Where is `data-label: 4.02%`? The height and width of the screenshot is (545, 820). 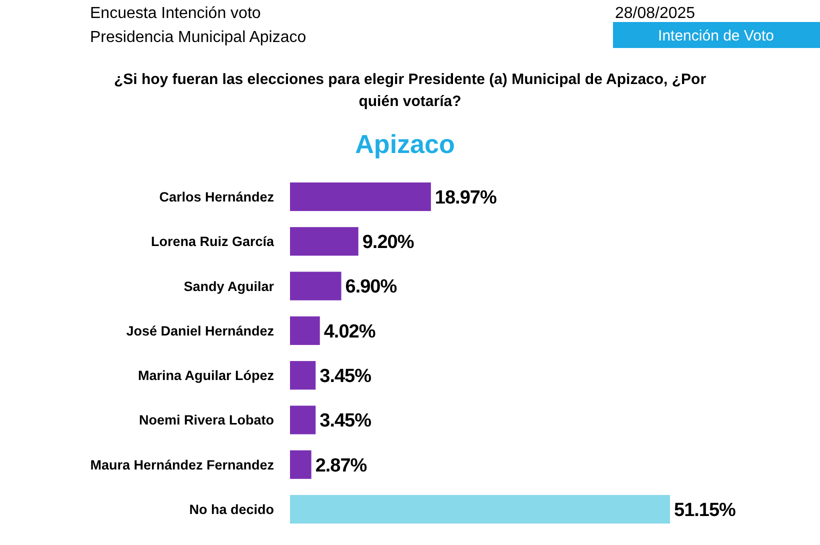 data-label: 4.02% is located at coordinates (350, 331).